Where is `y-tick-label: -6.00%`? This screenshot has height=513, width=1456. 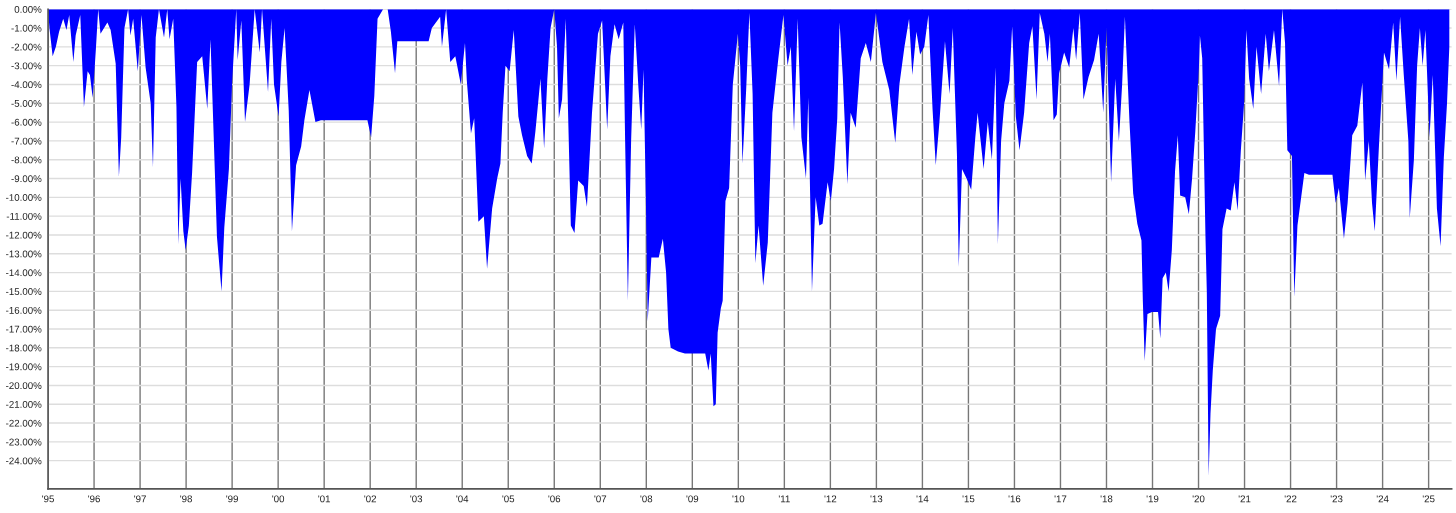
y-tick-label: -6.00% is located at coordinates (26, 122).